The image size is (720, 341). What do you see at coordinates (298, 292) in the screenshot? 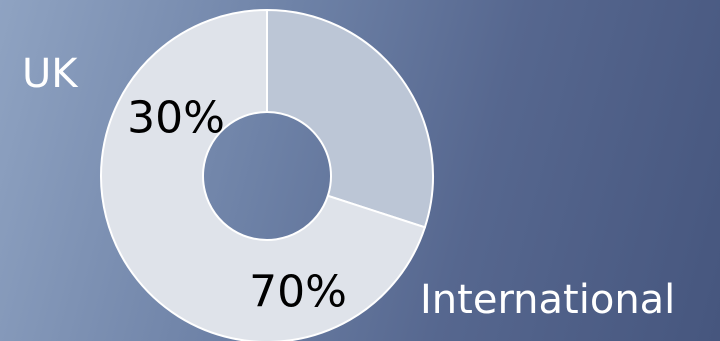
I see `value-label-international: 70%` at bounding box center [298, 292].